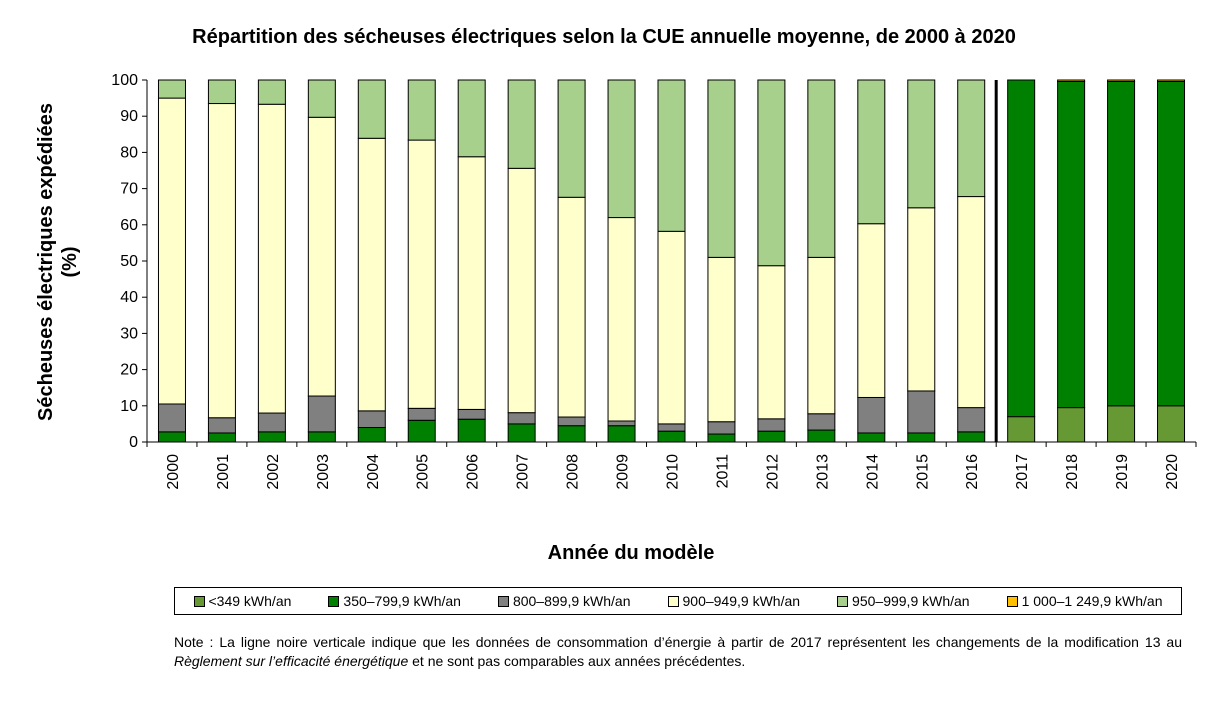  Describe the element at coordinates (129, 370) in the screenshot. I see `y-tick-label: 20` at that location.